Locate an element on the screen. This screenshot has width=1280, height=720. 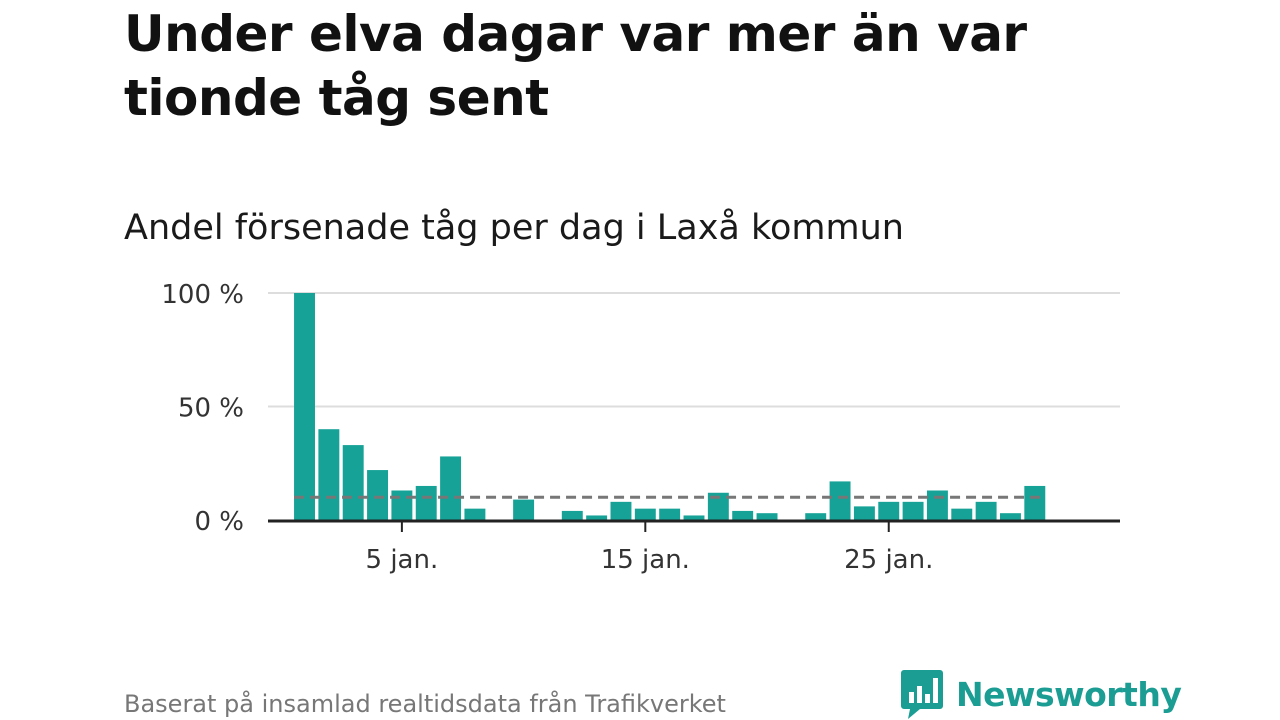
brand-name: Newsworthy is located at coordinates (1069, 694).